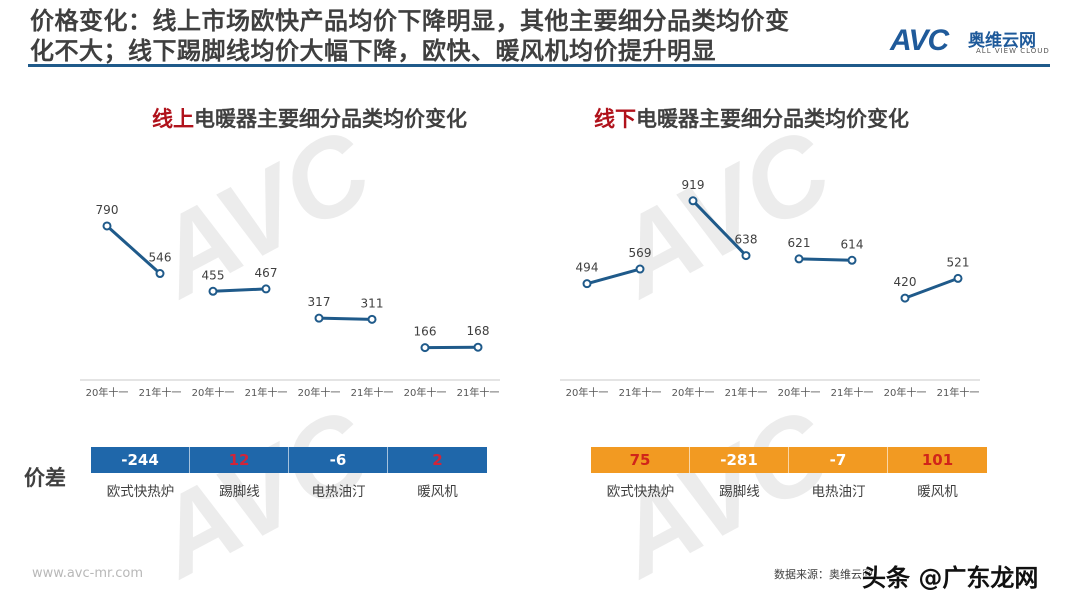  What do you see at coordinates (173, 119) in the screenshot?
I see `online-title-highlight: 线上` at bounding box center [173, 119].